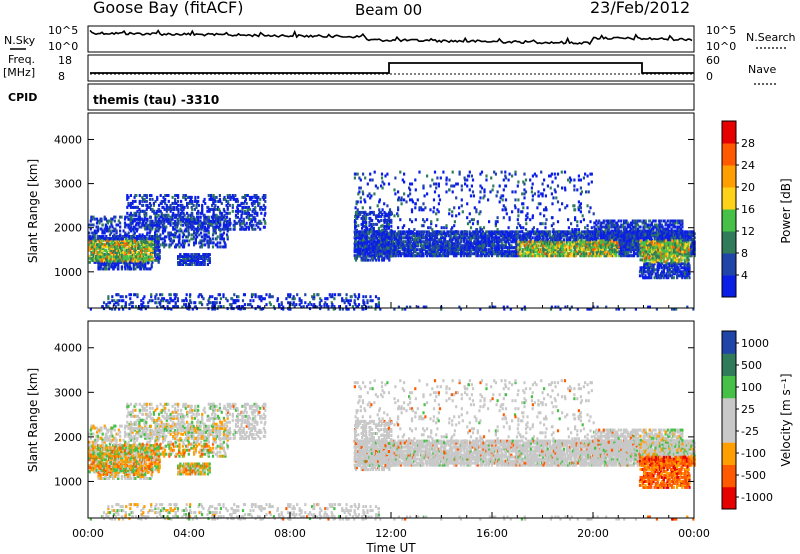  What do you see at coordinates (168, 8) in the screenshot?
I see `station-title: Goose Bay (fitACF)` at bounding box center [168, 8].